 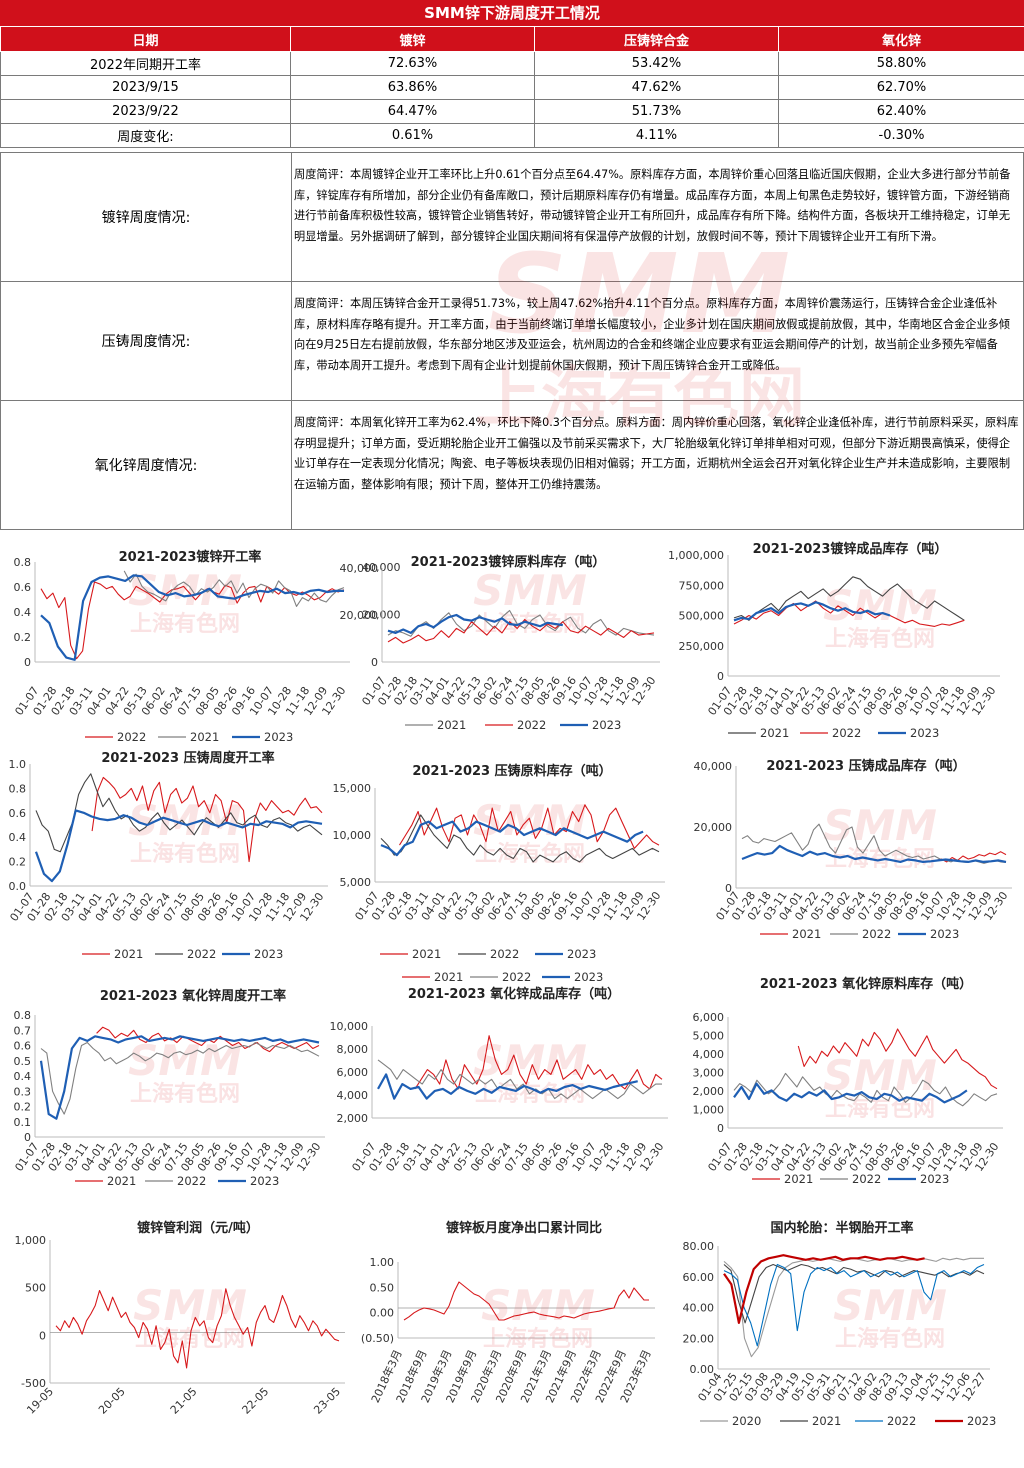 I want to click on chart-title: 2021-2023 压铸周度开工率, so click(x=187, y=758).